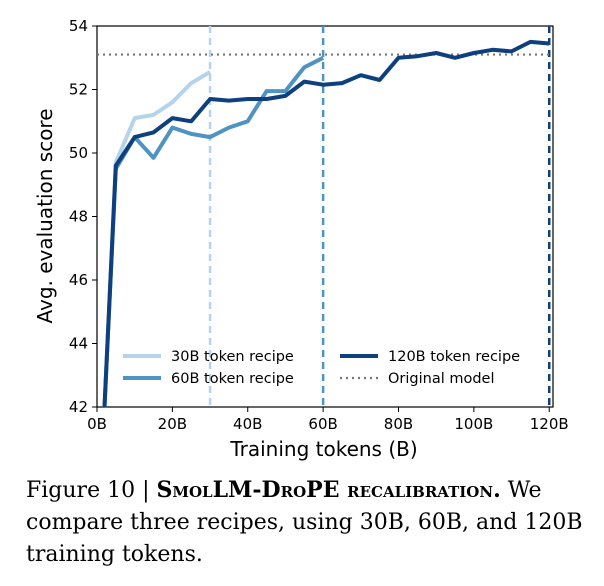  What do you see at coordinates (78, 407) in the screenshot?
I see `y-tick-label: 42` at bounding box center [78, 407].